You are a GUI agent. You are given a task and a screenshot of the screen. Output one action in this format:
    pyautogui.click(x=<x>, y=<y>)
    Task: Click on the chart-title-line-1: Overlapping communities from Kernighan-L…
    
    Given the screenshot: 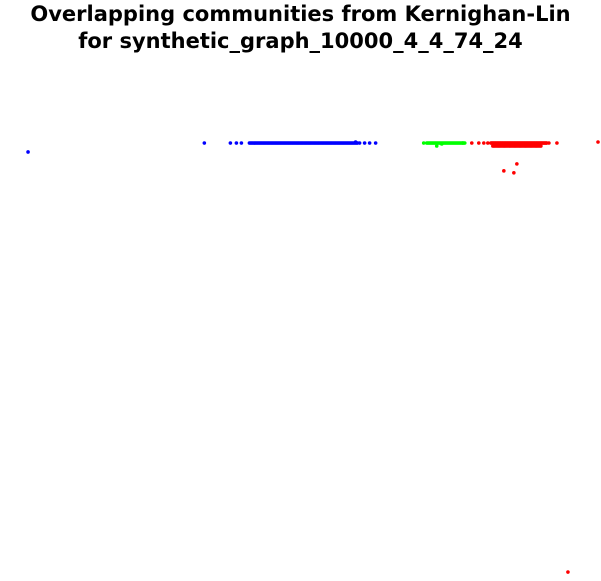 What is the action you would take?
    pyautogui.click(x=300, y=14)
    